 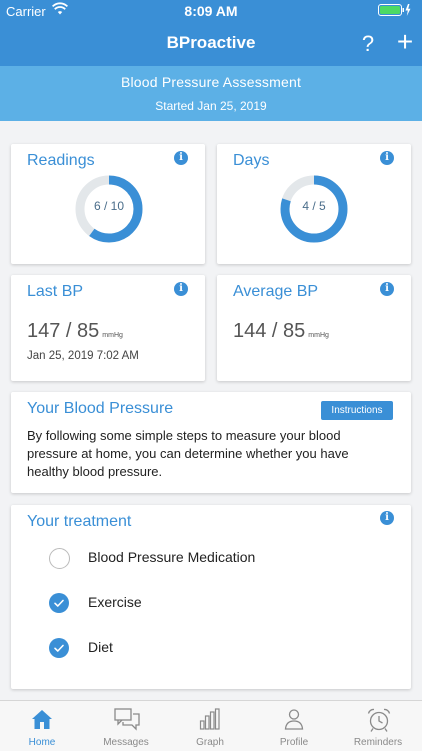 What do you see at coordinates (83, 356) in the screenshot?
I see `last-bp-date: Jan 25, 2019 7:02 AM` at bounding box center [83, 356].